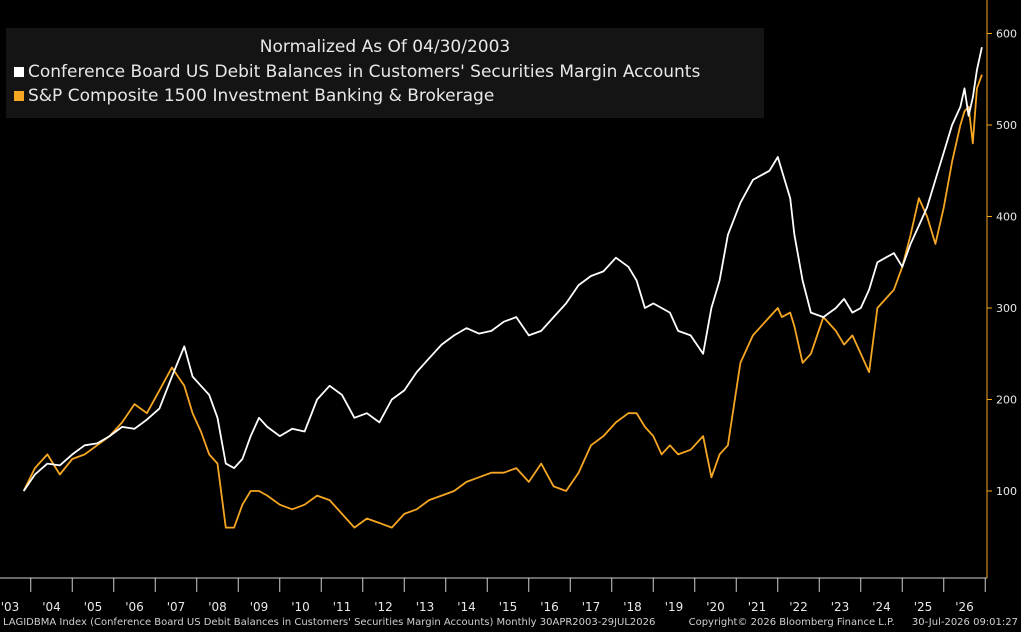 The image size is (1021, 632). I want to click on x-tick-label: '16, so click(549, 607).